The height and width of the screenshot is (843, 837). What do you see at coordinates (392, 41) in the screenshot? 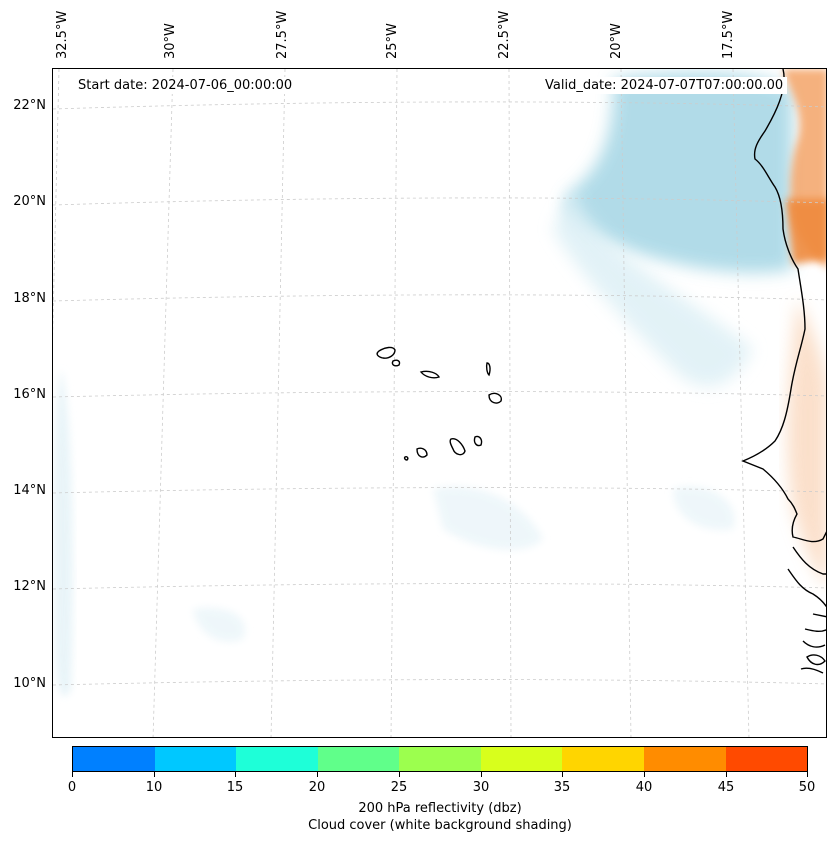
I see `lon-label-25w: 25°W` at bounding box center [392, 41].